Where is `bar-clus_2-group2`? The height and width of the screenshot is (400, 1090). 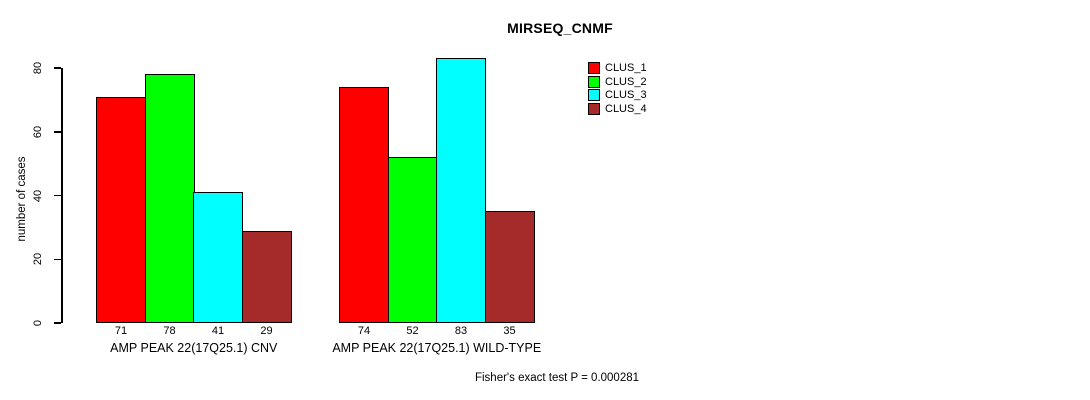
bar-clus_2-group2 is located at coordinates (412, 240).